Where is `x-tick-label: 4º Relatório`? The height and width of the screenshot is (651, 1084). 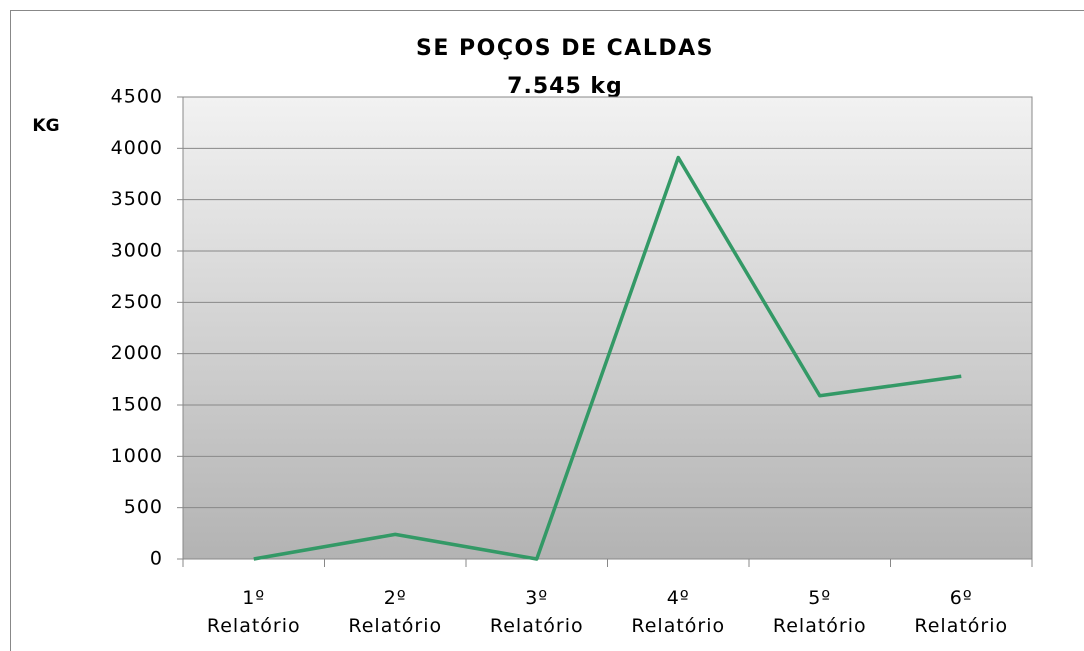 x-tick-label: 4º Relatório is located at coordinates (678, 612).